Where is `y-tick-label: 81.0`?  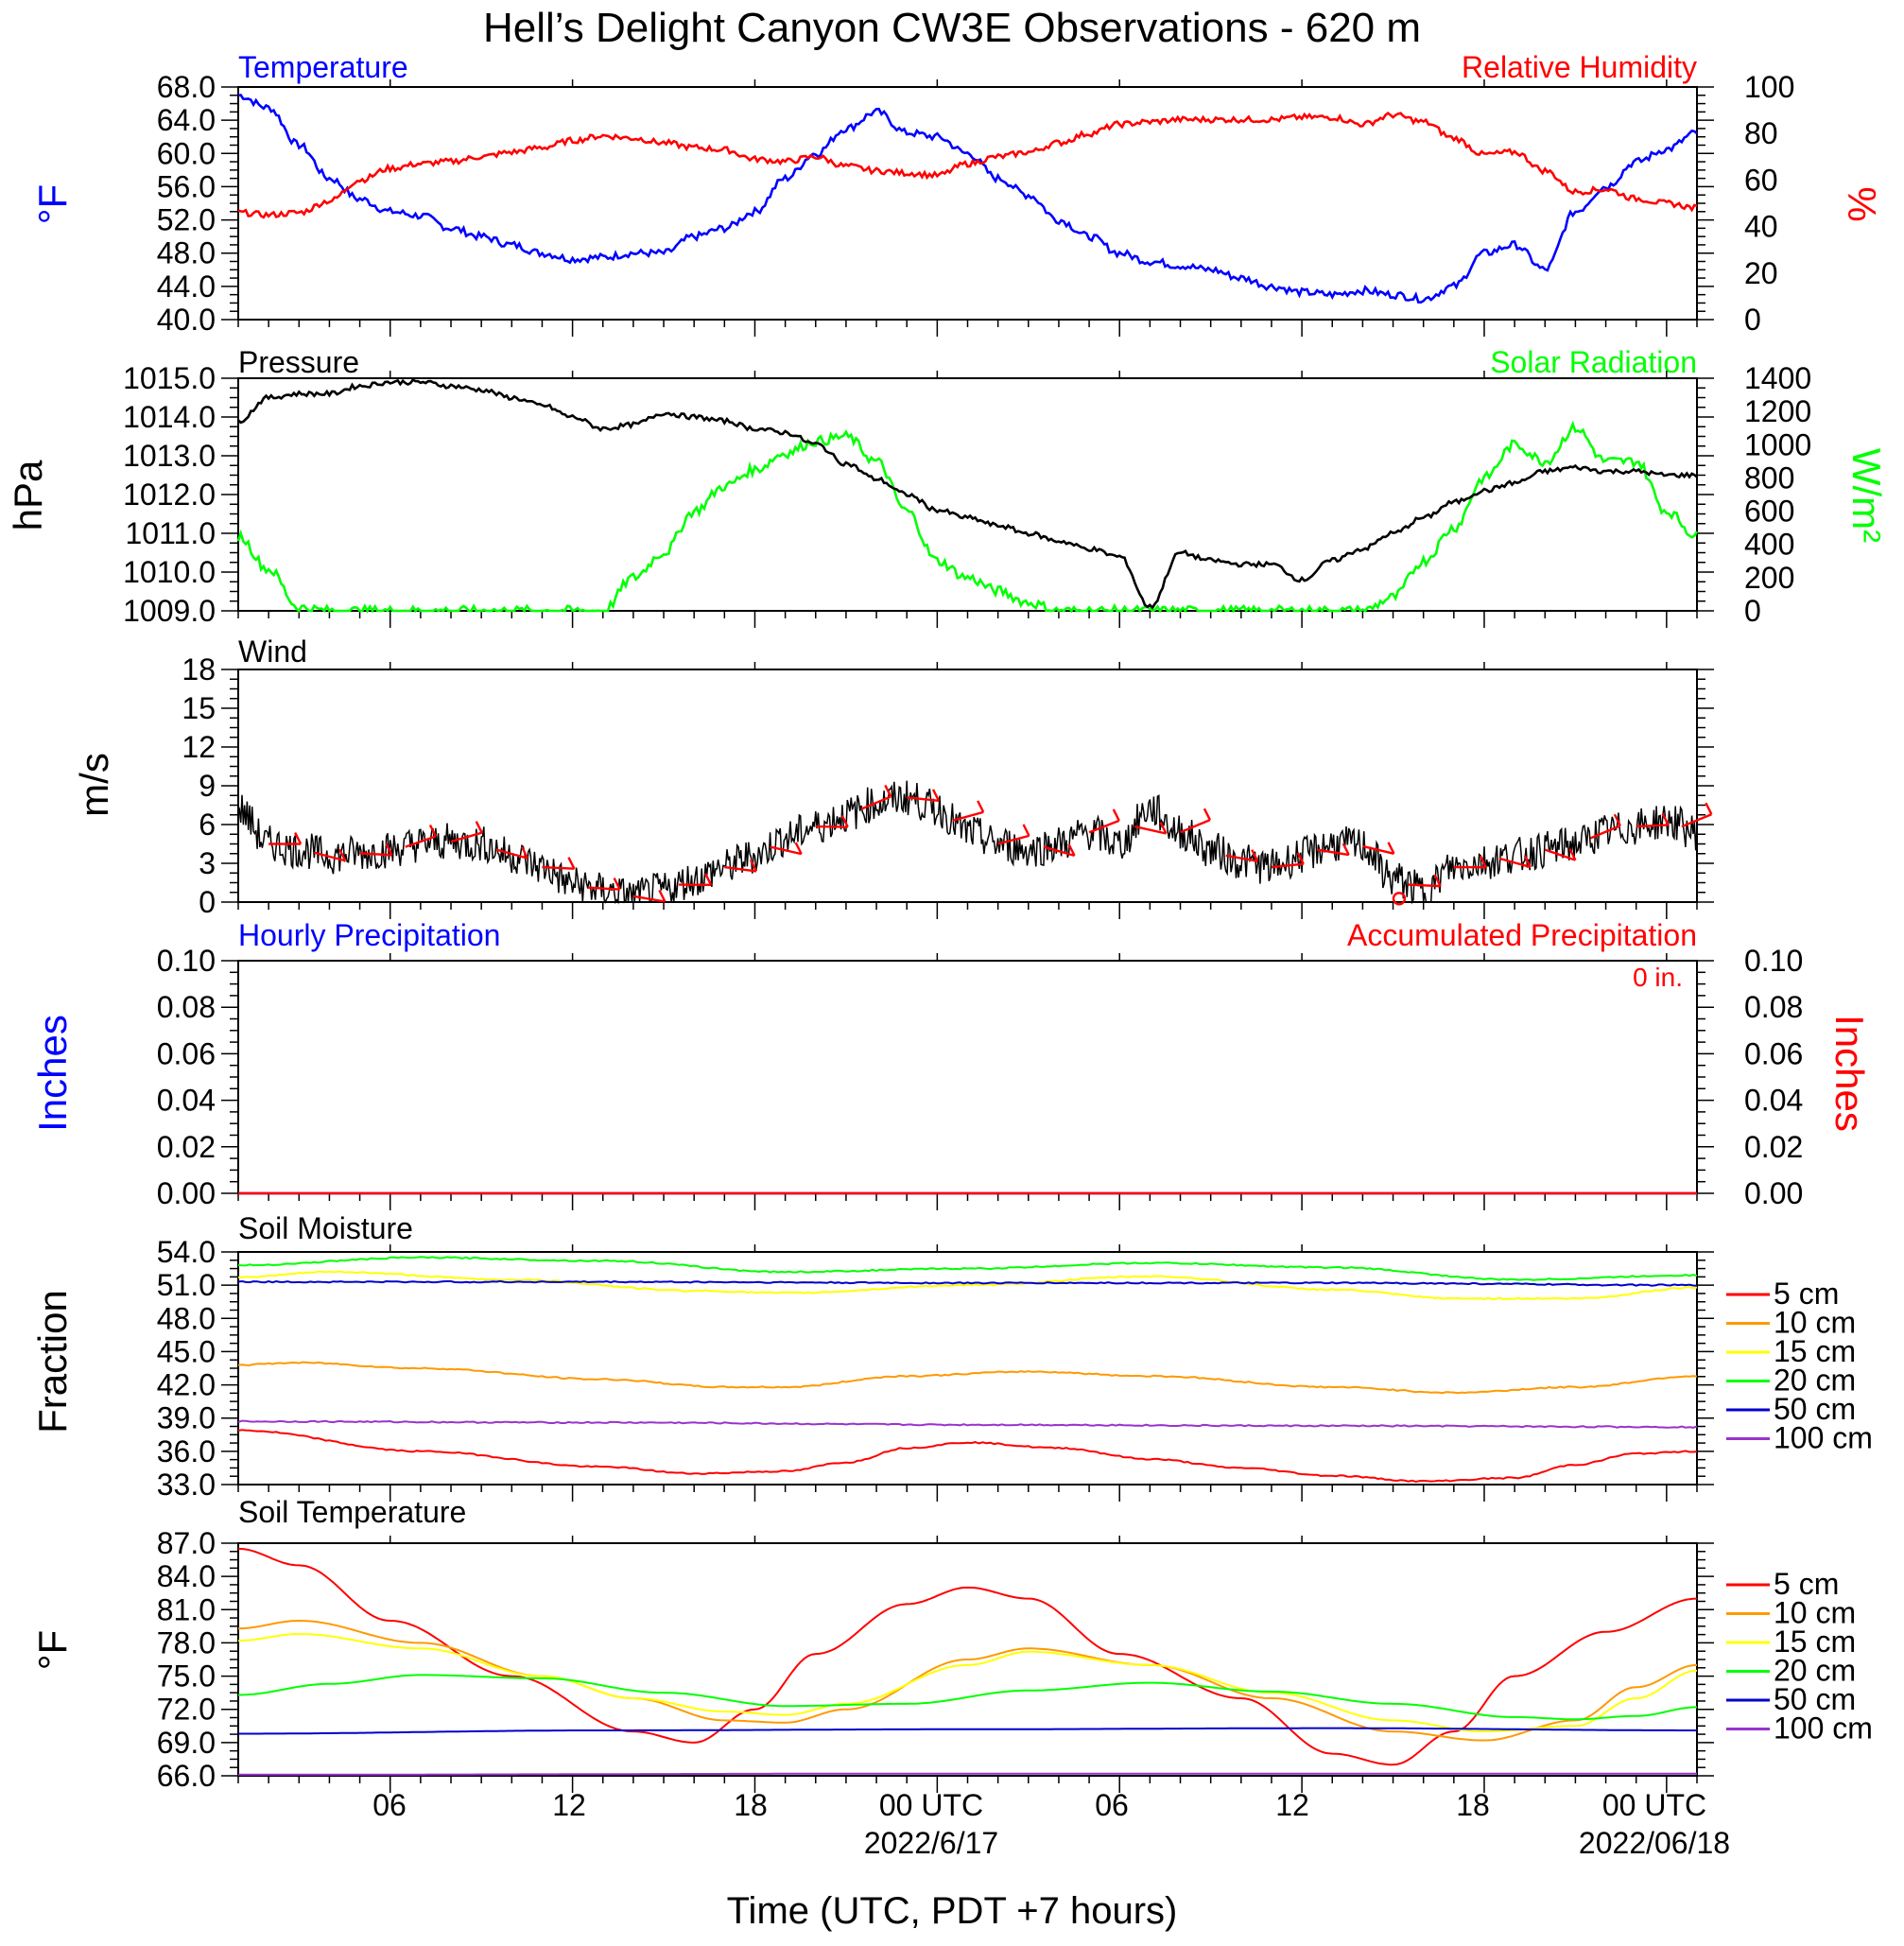
y-tick-label: 81.0 is located at coordinates (186, 1609).